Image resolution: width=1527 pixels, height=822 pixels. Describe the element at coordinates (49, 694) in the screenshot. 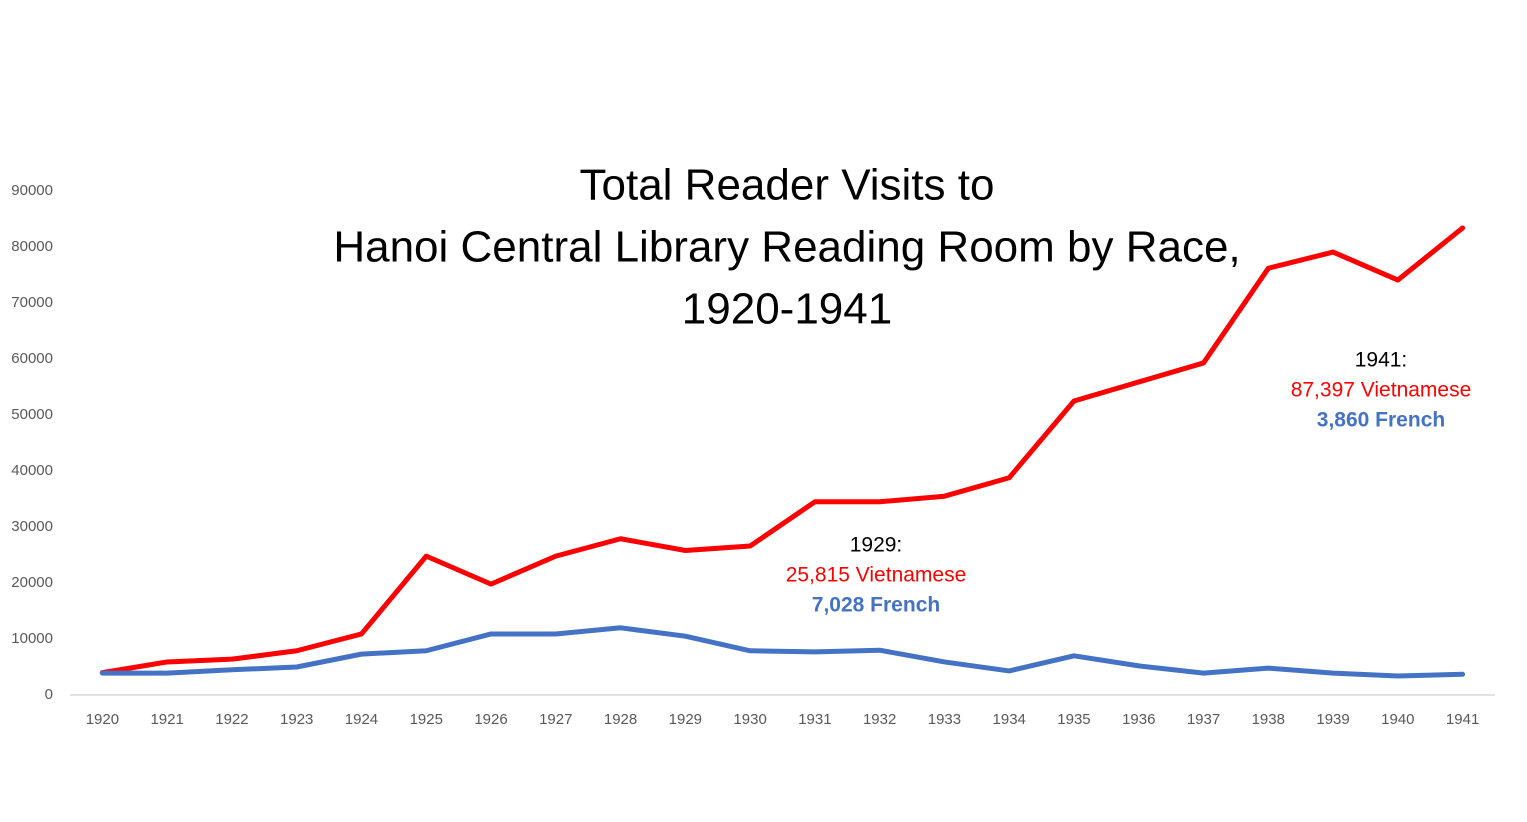

I see `y-tick-label: 0` at that location.